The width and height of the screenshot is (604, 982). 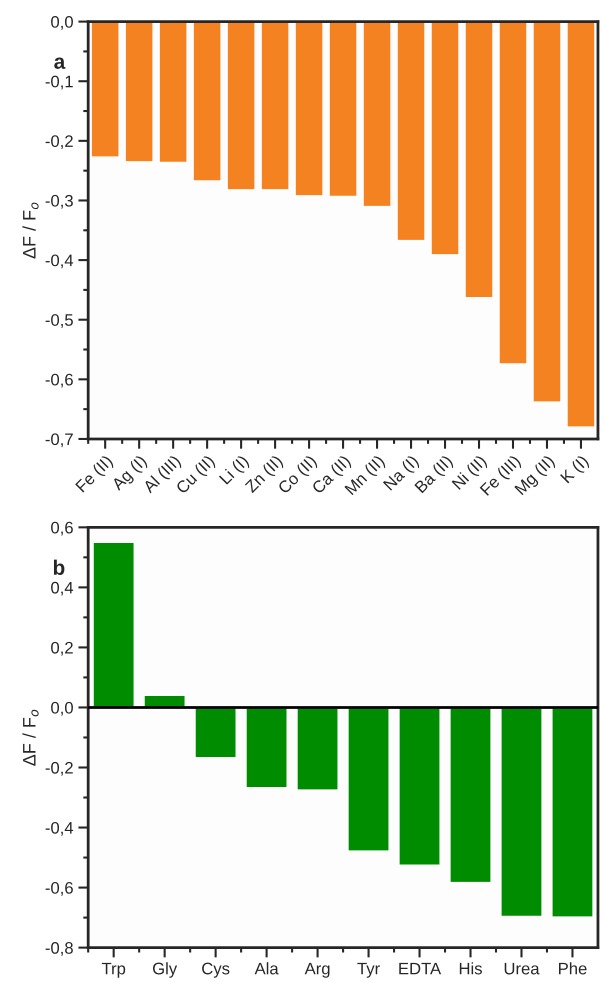 I want to click on x-tick-label: Cys, so click(x=216, y=970).